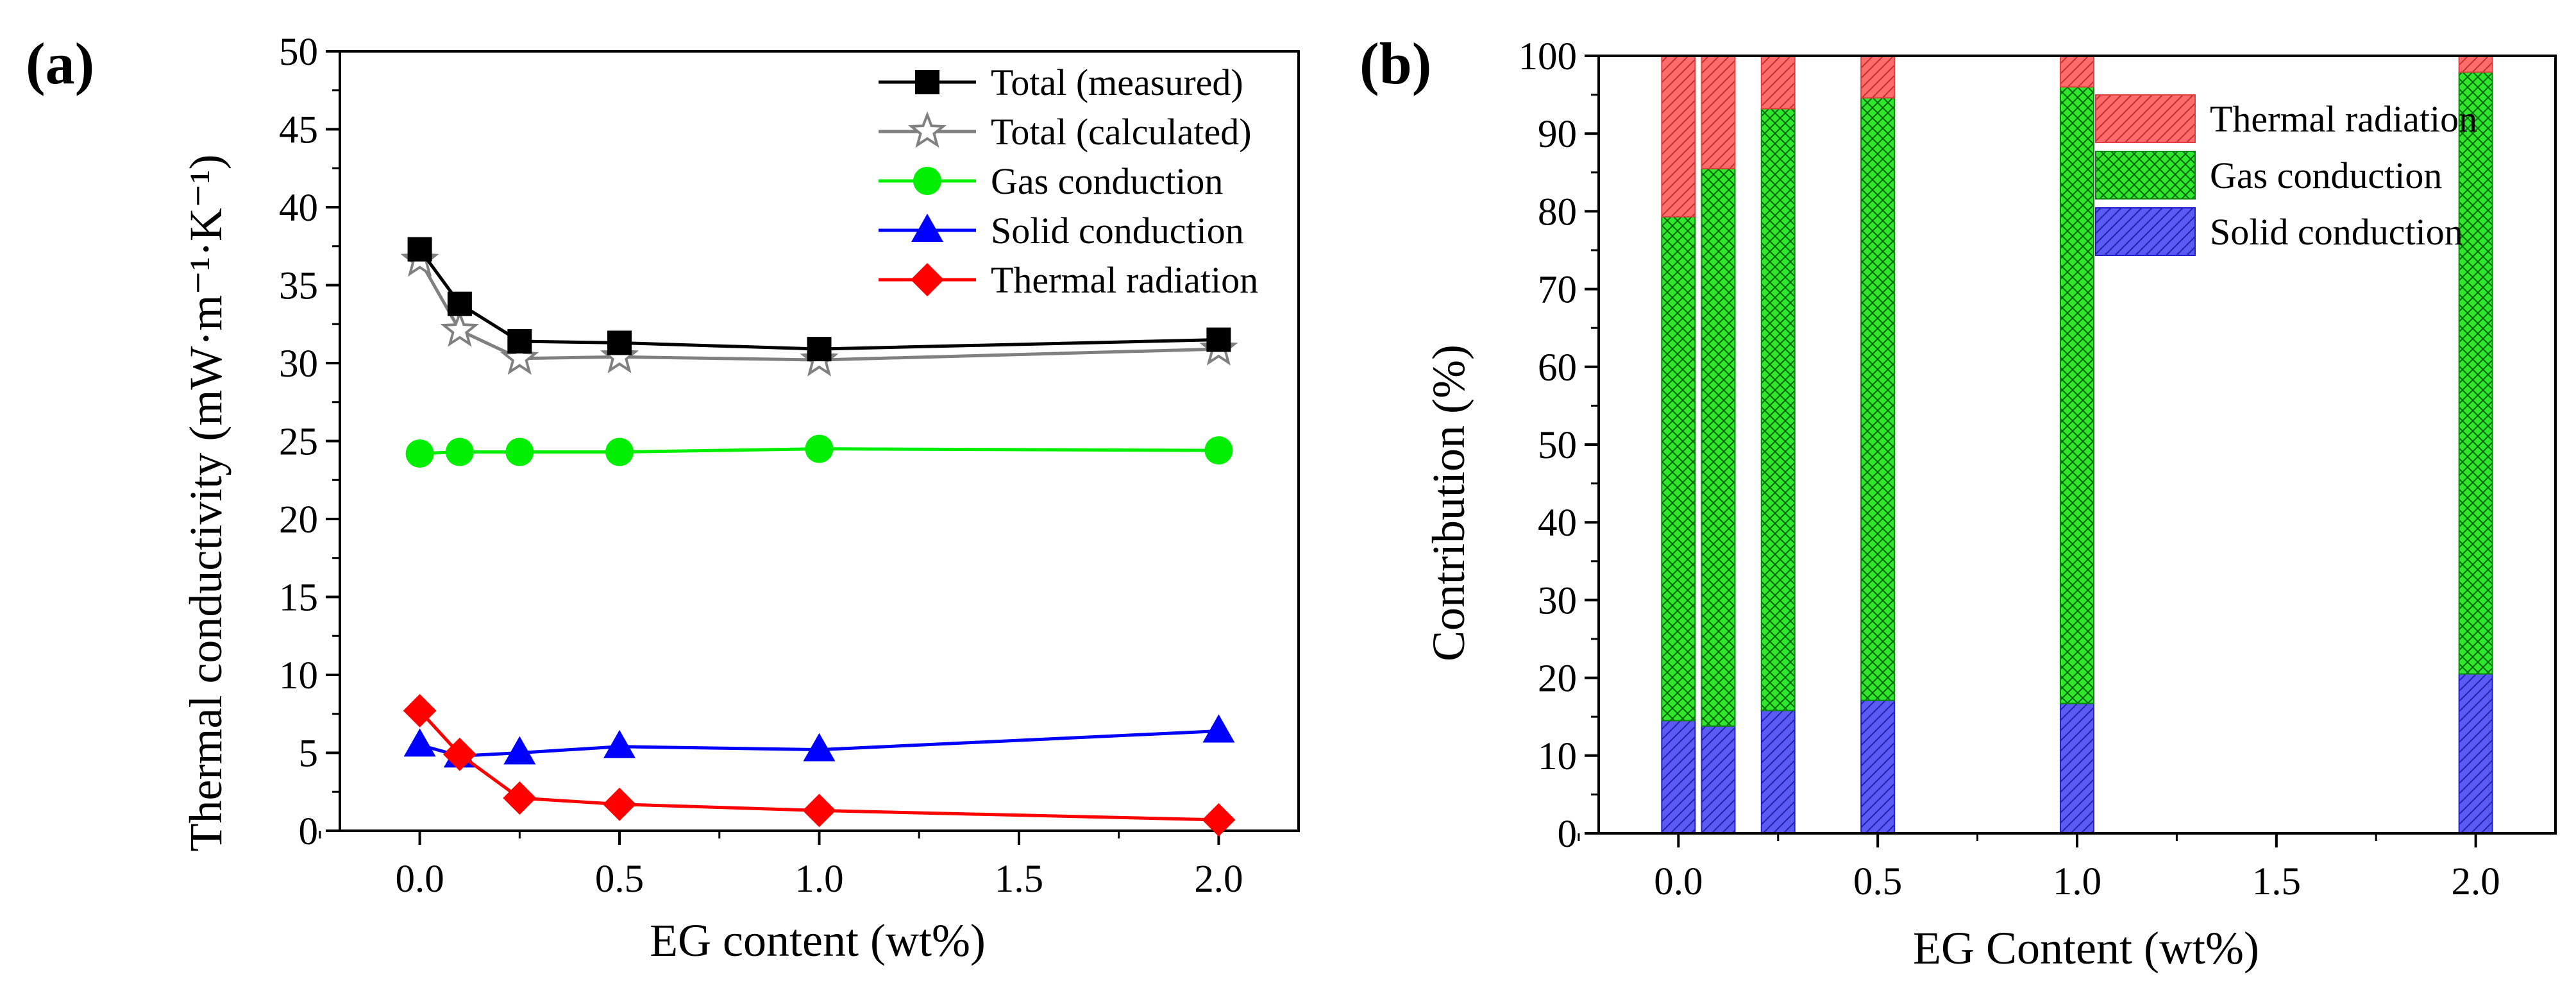  I want to click on series-thermal-radiation, so click(819, 765).